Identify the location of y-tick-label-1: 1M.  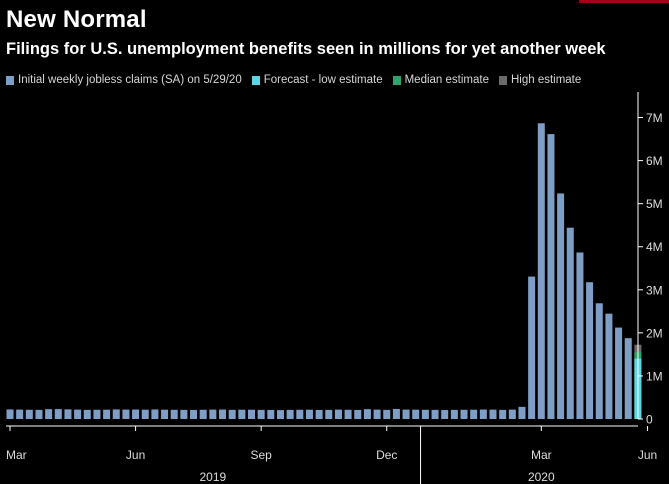
(654, 376).